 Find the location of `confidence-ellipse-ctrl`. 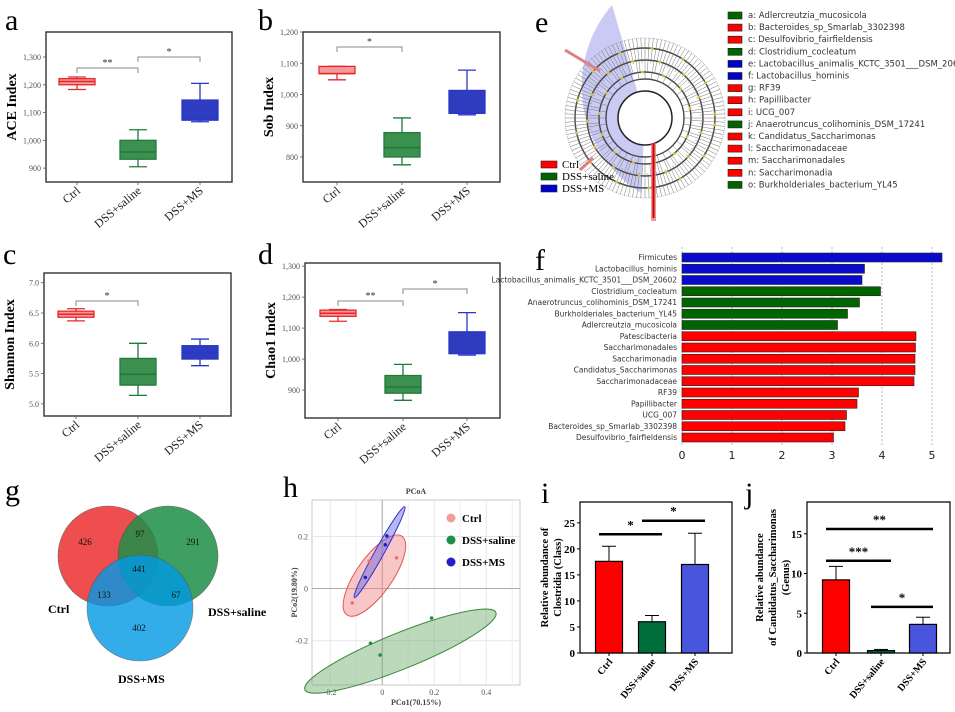

confidence-ellipse-ctrl is located at coordinates (374, 575).